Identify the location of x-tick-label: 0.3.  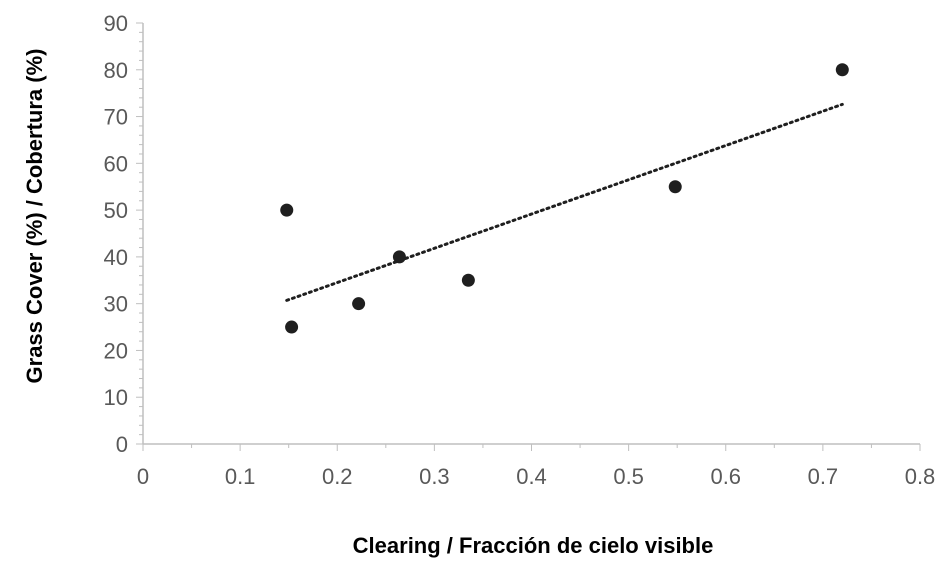
(434, 476).